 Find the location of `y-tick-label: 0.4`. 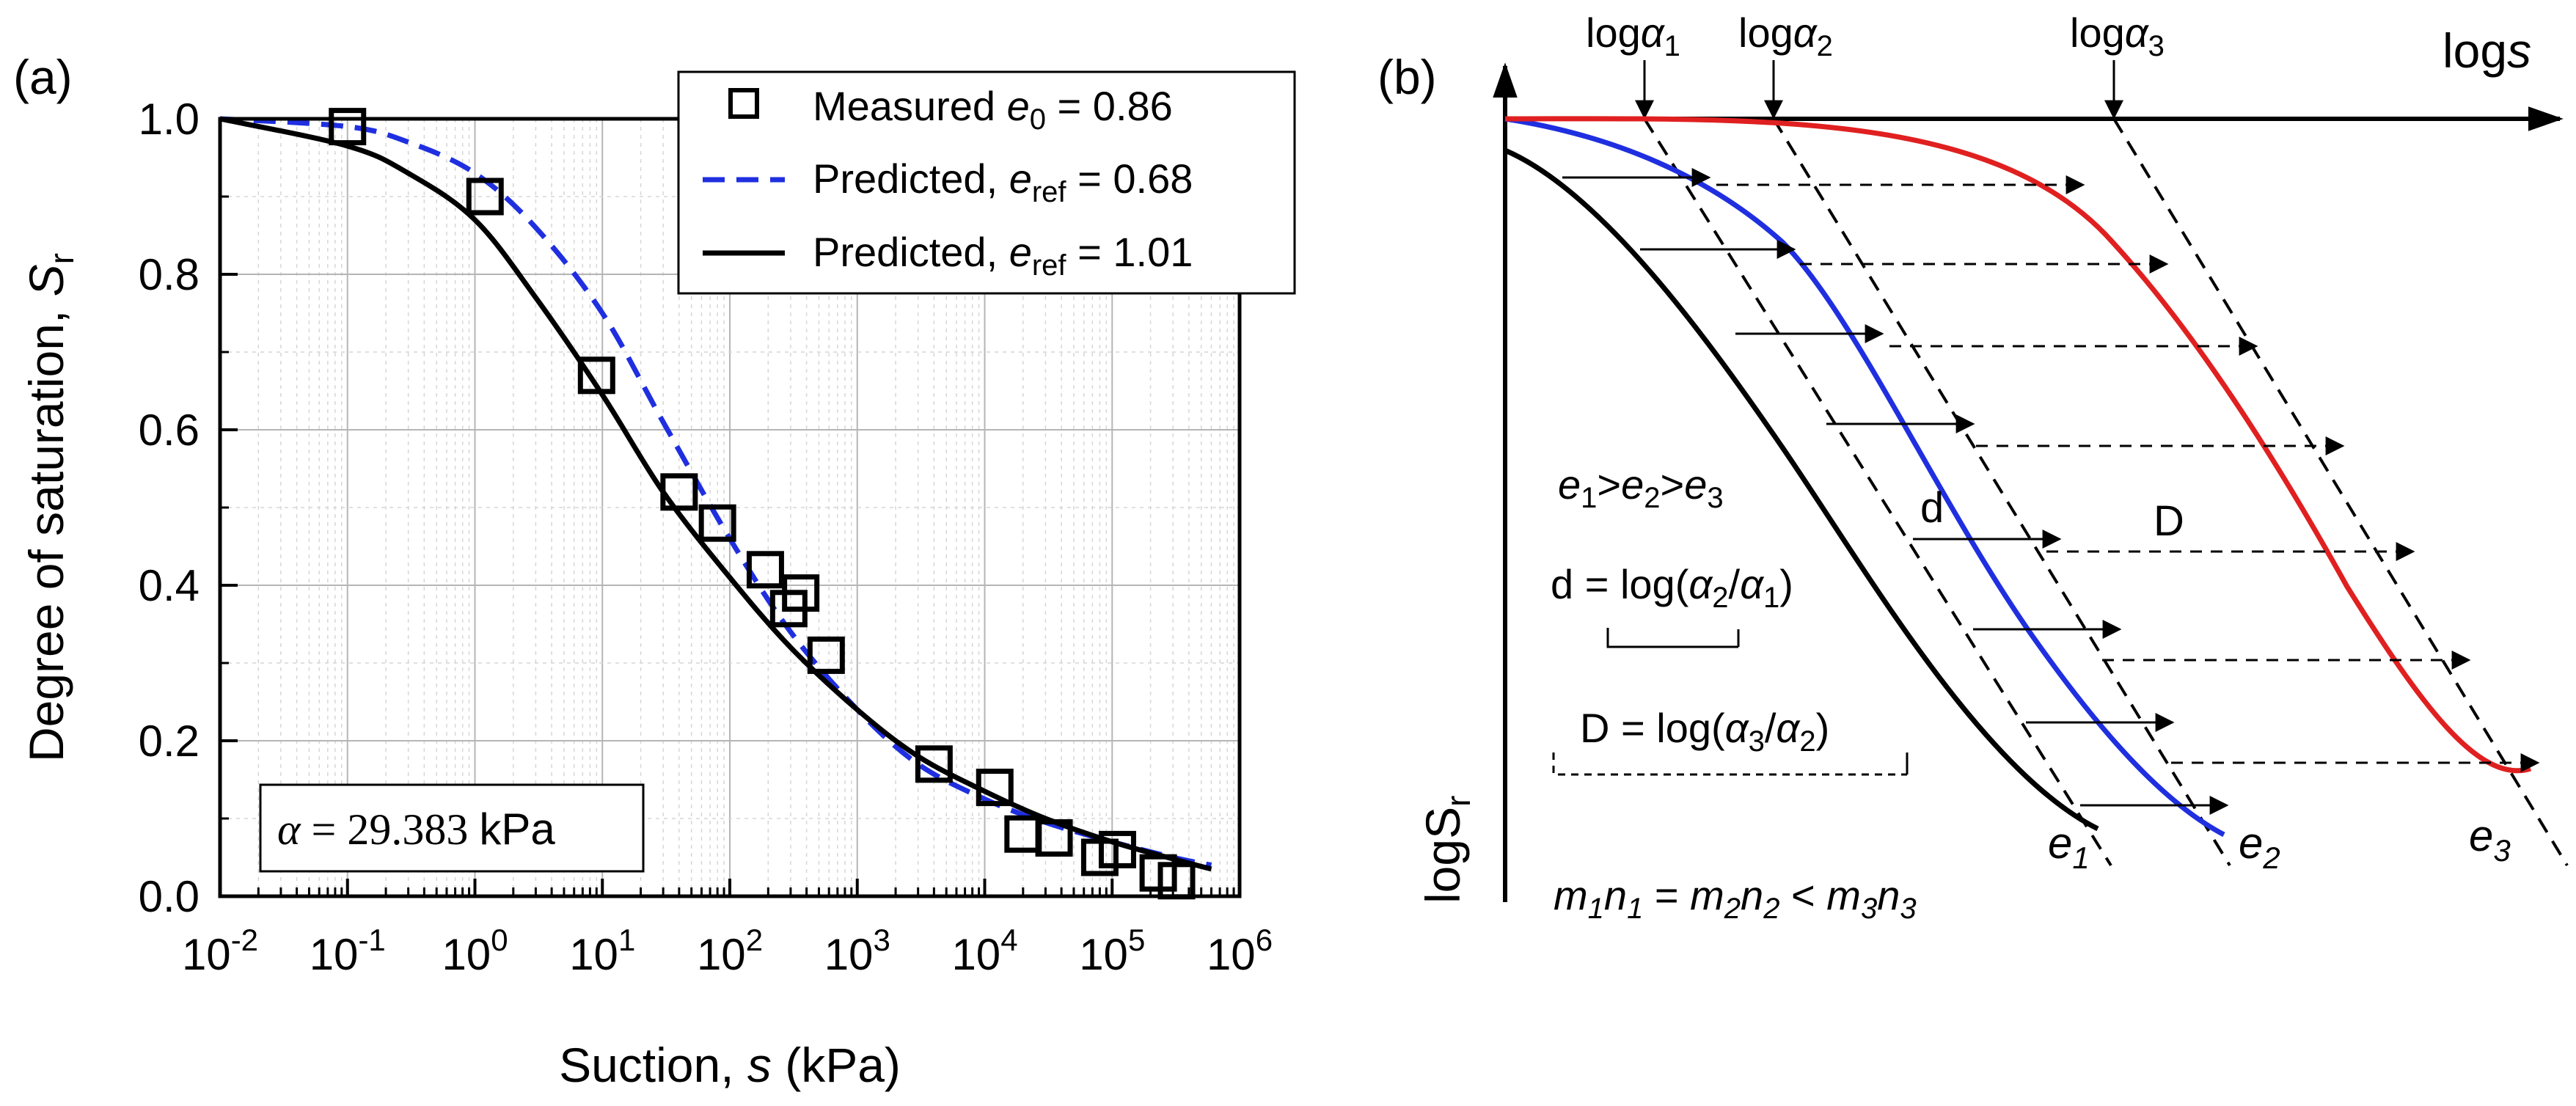

y-tick-label: 0.4 is located at coordinates (169, 586).